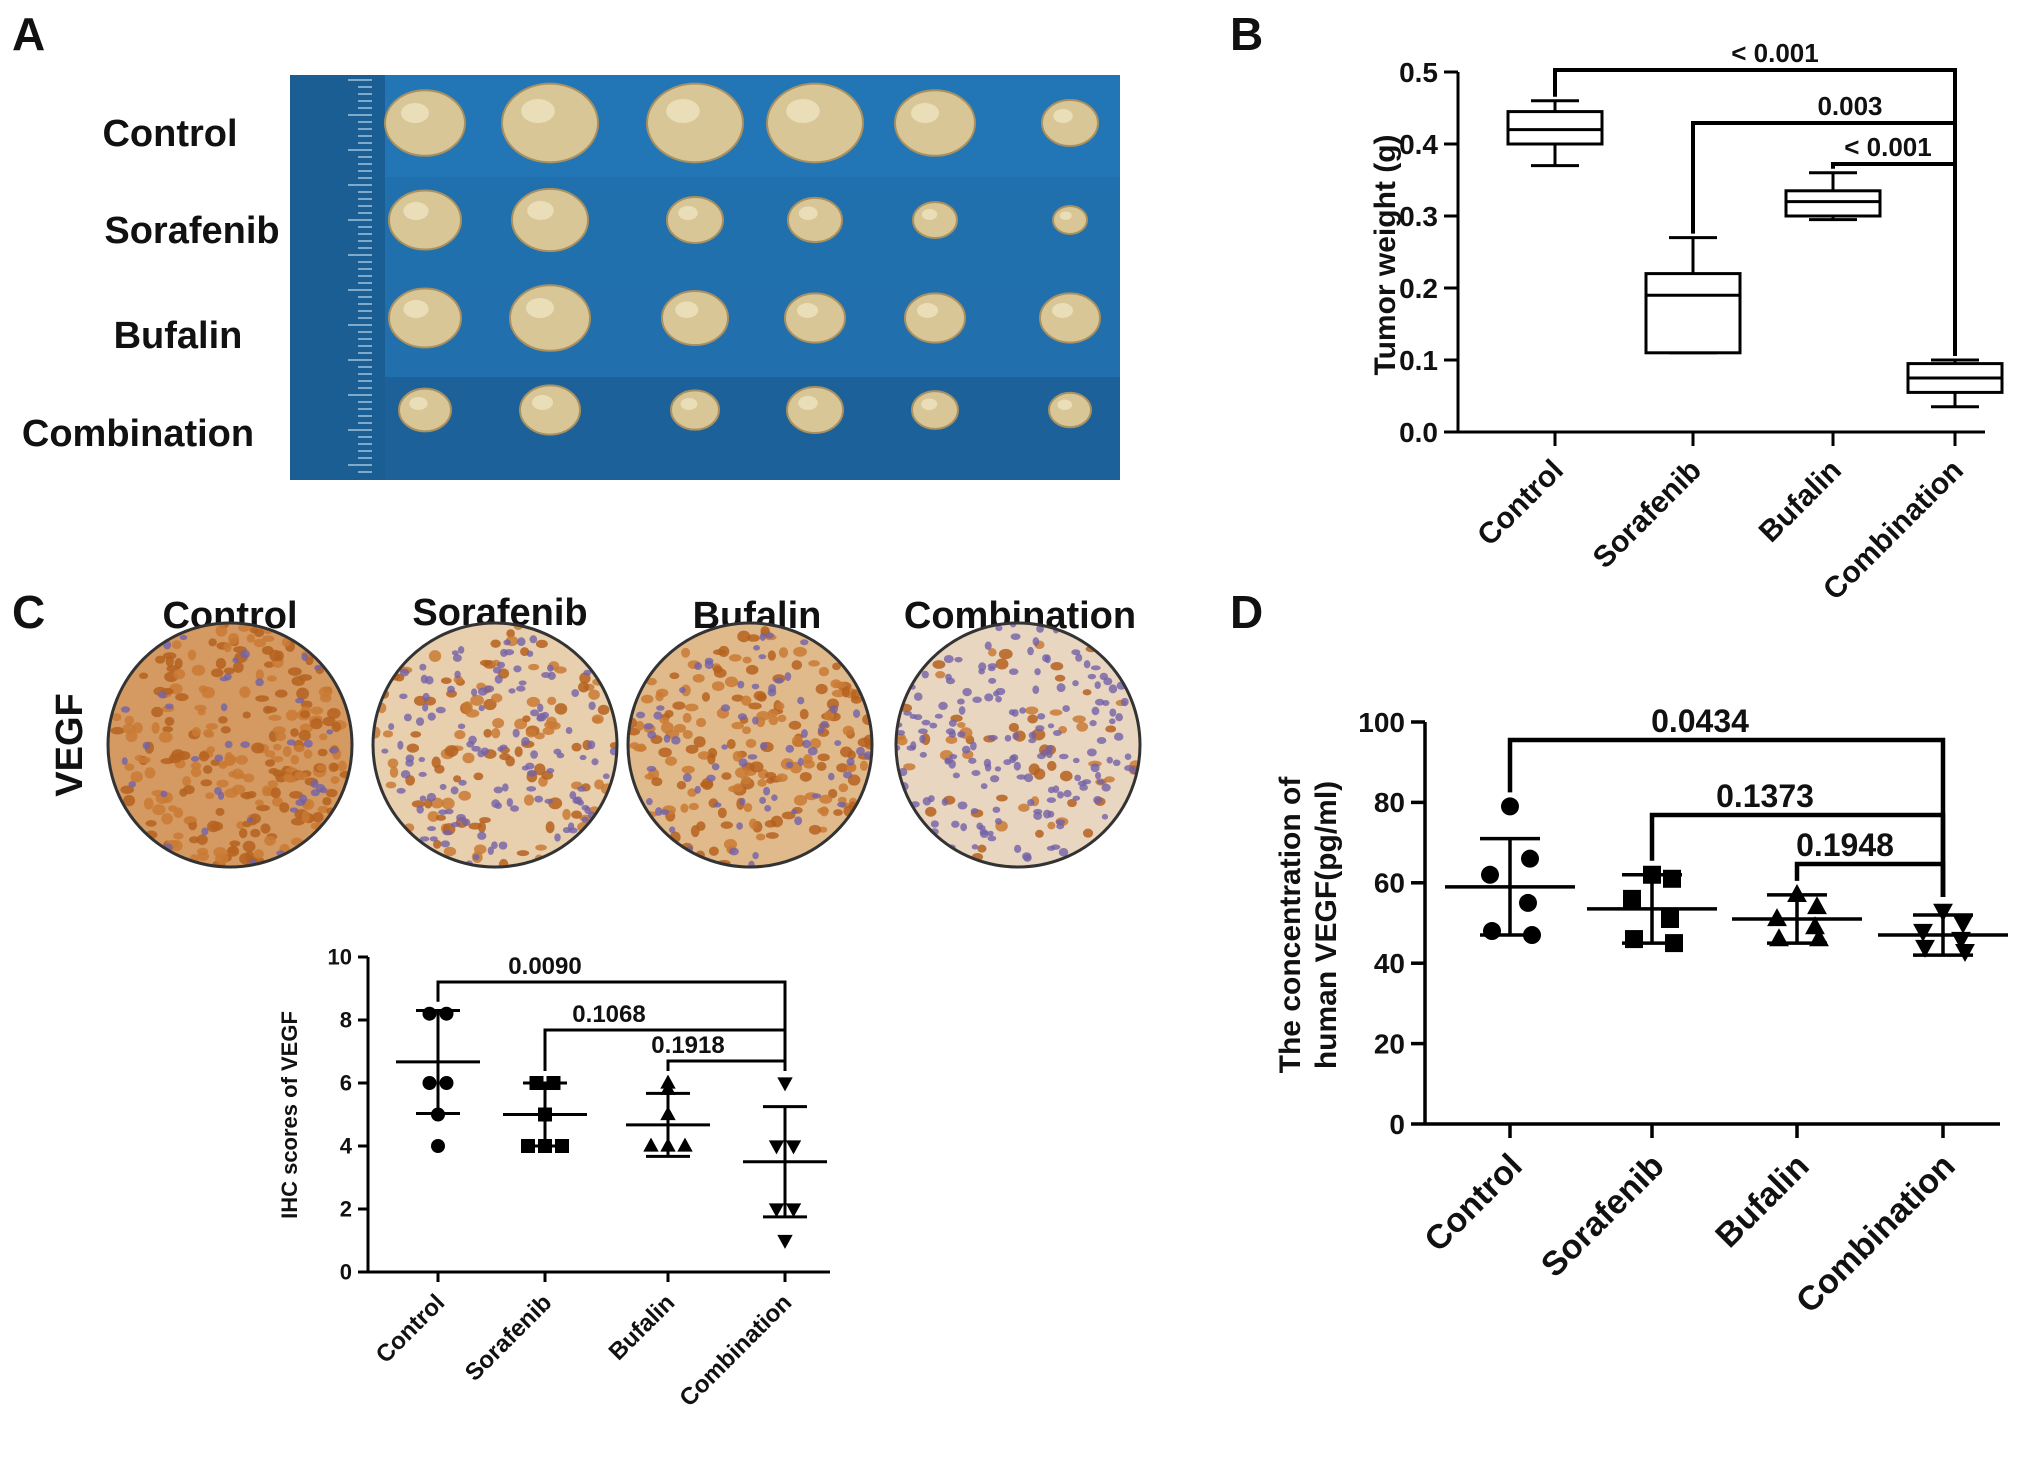 The height and width of the screenshot is (1468, 2031). I want to click on y-tick-label: 0.0, so click(1418, 432).